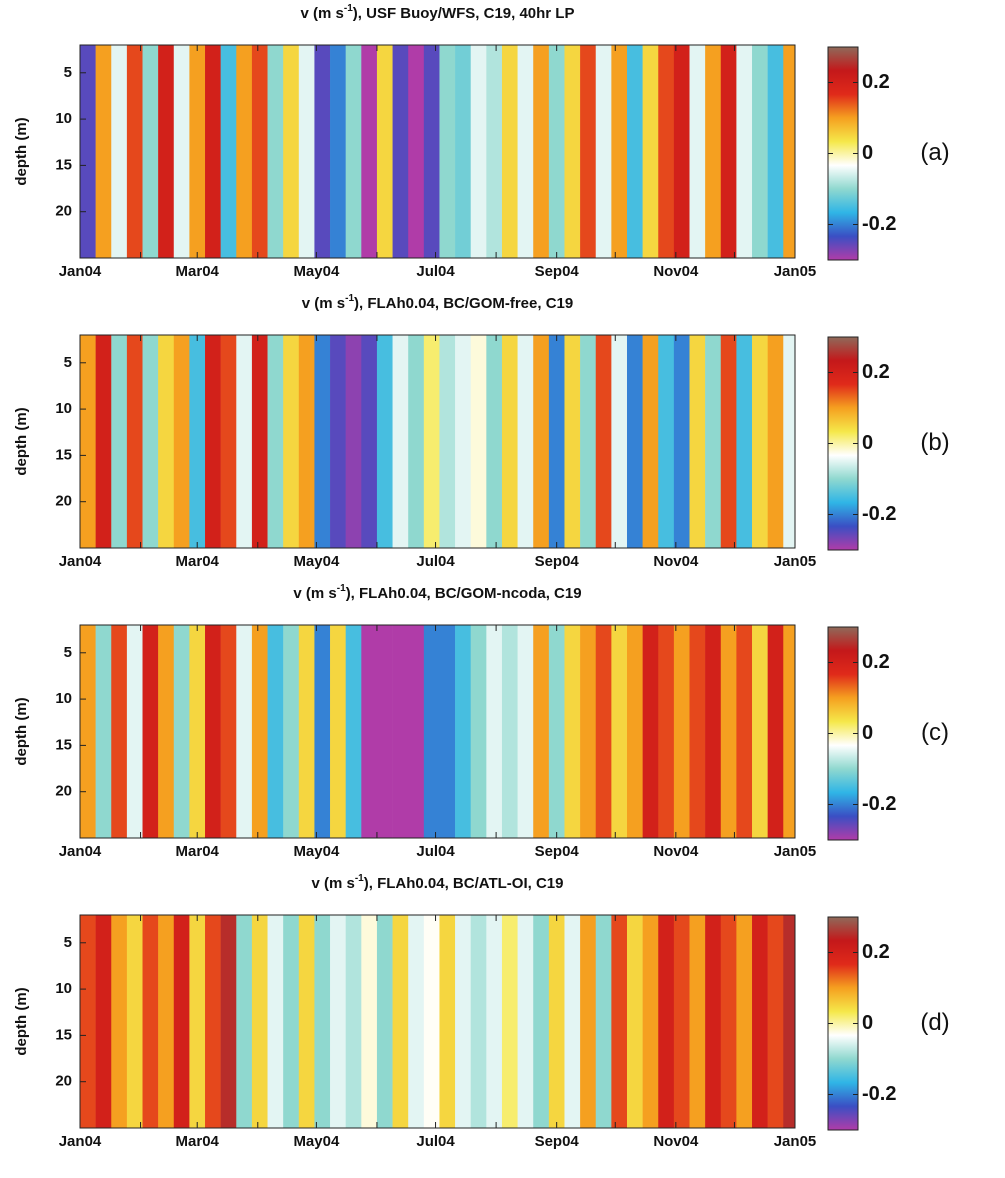  I want to click on x-tick-label: Mar04, so click(198, 271).